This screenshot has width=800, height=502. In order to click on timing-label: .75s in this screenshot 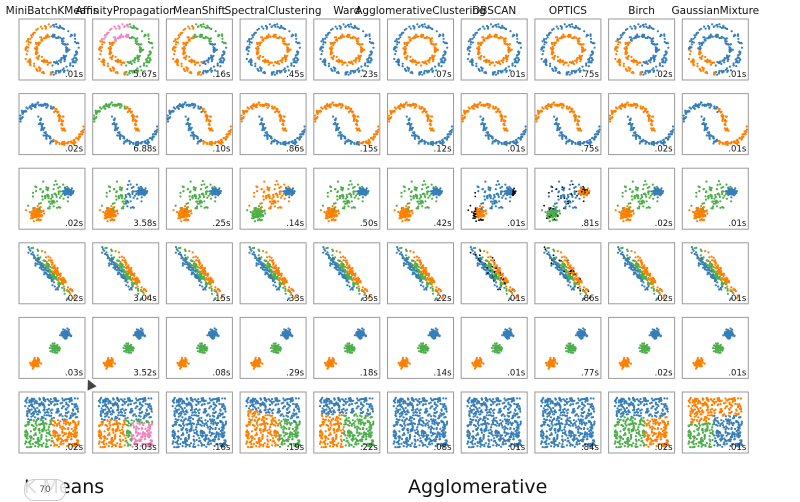, I will do `click(590, 75)`.